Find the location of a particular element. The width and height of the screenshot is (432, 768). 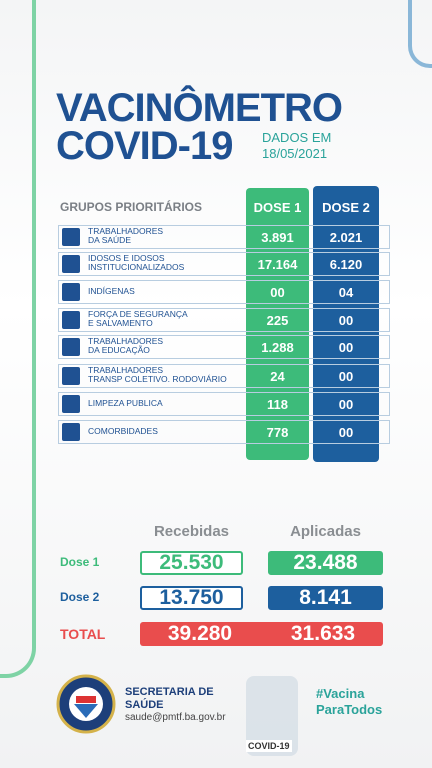

row-label: COMORBIDADES is located at coordinates (123, 430).